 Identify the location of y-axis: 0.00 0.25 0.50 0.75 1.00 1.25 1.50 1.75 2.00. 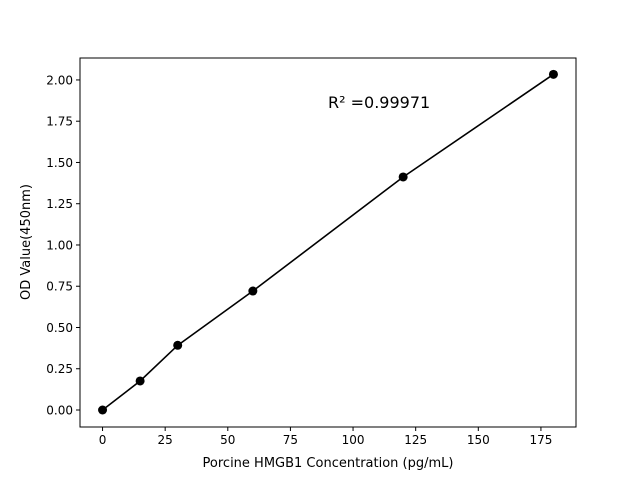
(63, 245).